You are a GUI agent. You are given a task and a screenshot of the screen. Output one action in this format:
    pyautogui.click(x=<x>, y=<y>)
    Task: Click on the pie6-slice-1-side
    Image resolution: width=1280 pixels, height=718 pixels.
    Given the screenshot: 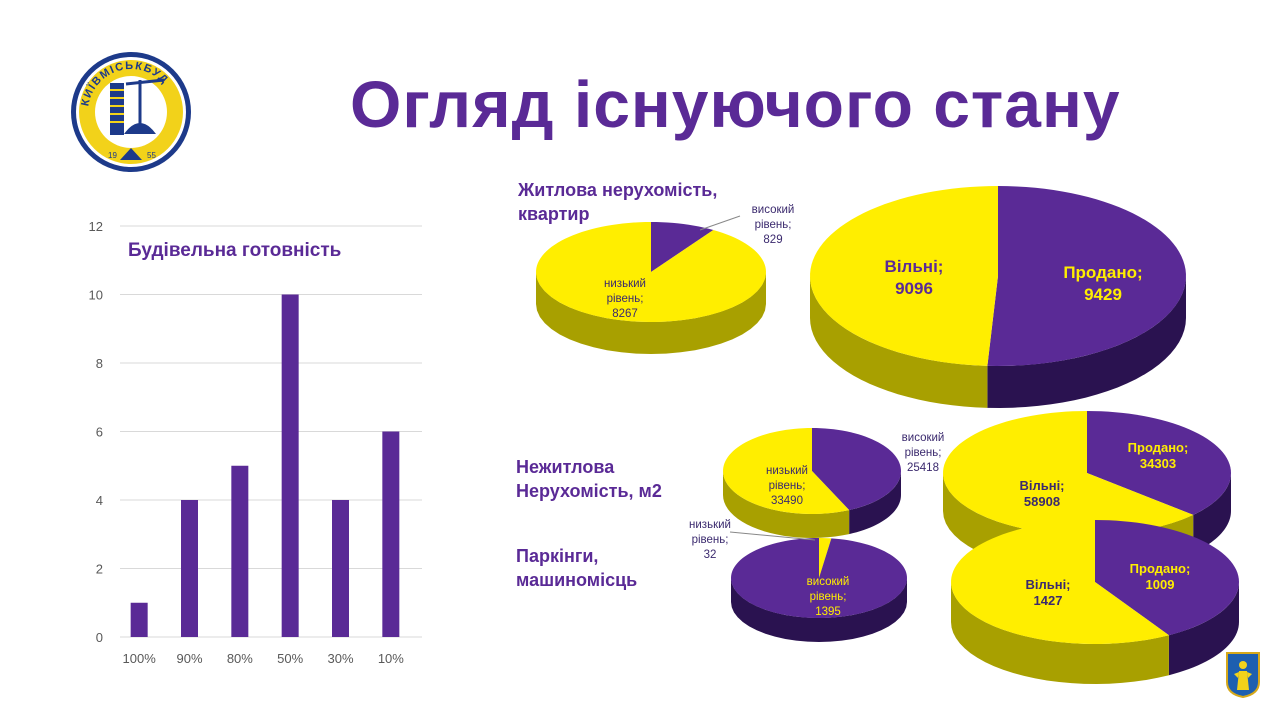 What is the action you would take?
    pyautogui.click(x=1060, y=633)
    